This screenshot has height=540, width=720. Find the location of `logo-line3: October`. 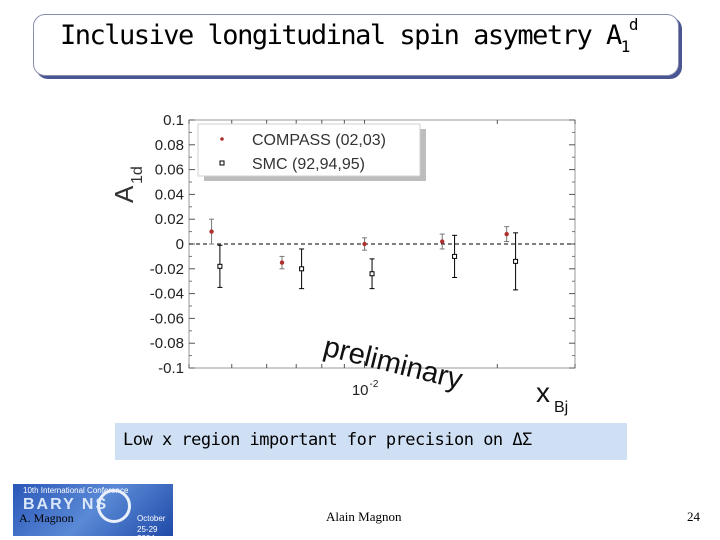

logo-line3: October is located at coordinates (151, 518).